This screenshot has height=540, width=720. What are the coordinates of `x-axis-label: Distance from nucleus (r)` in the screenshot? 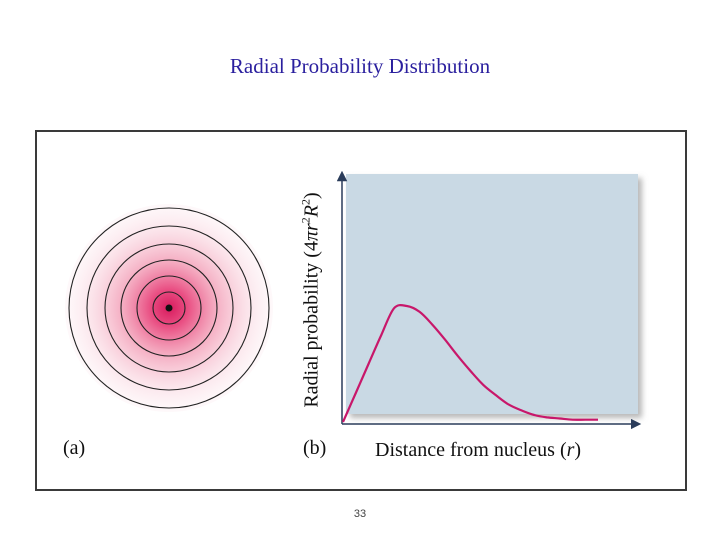 It's located at (478, 450).